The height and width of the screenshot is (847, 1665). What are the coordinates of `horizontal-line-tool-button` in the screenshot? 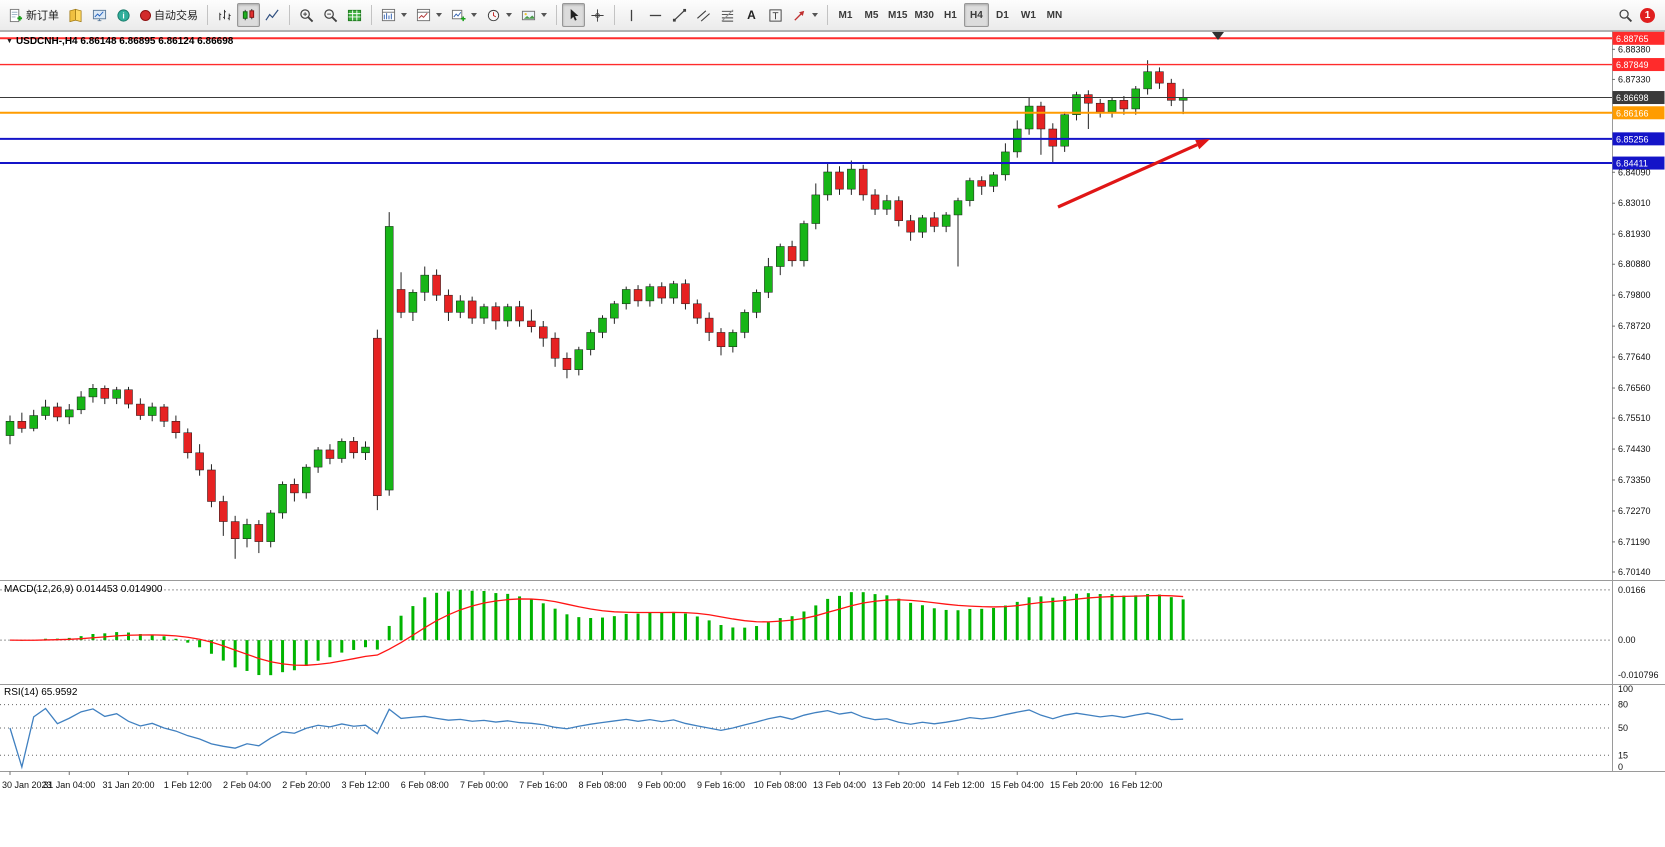 It's located at (655, 15).